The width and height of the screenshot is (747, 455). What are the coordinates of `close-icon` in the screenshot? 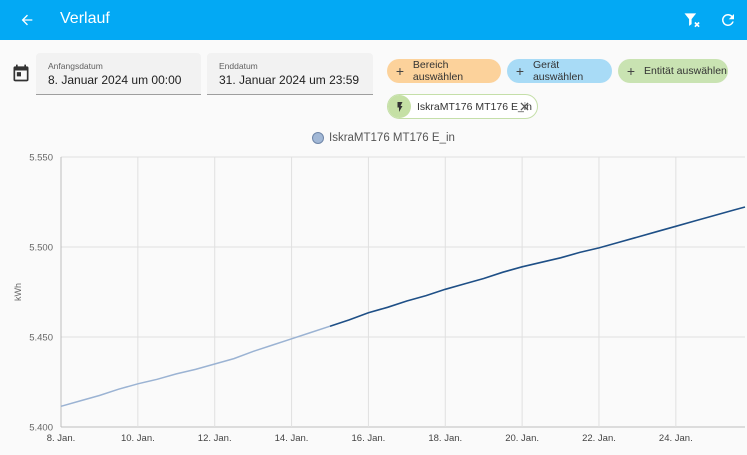 It's located at (524, 106).